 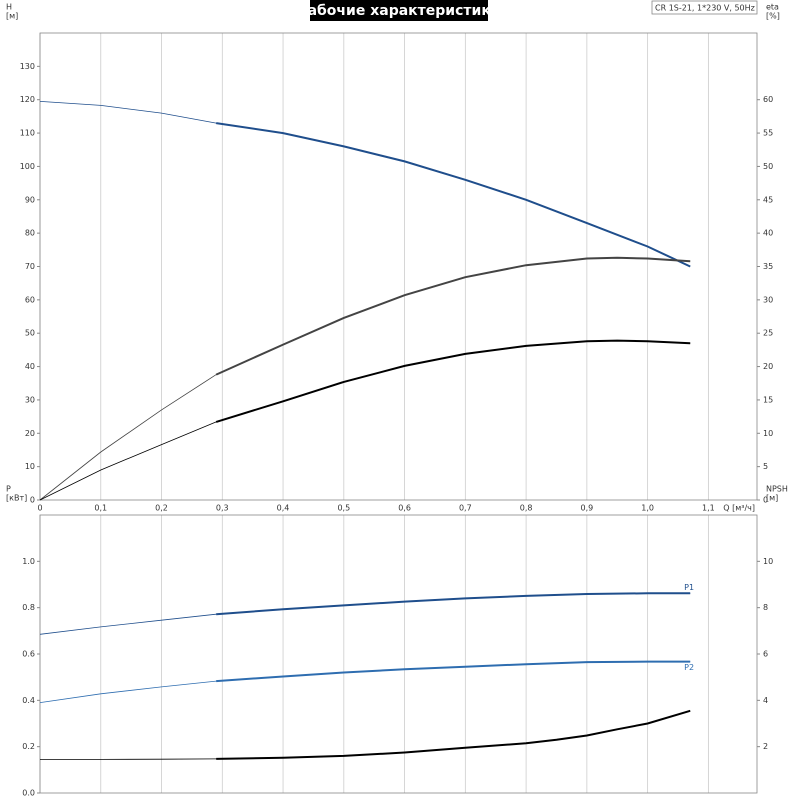 I want to click on y-tick-label: 130, so click(x=27, y=66).